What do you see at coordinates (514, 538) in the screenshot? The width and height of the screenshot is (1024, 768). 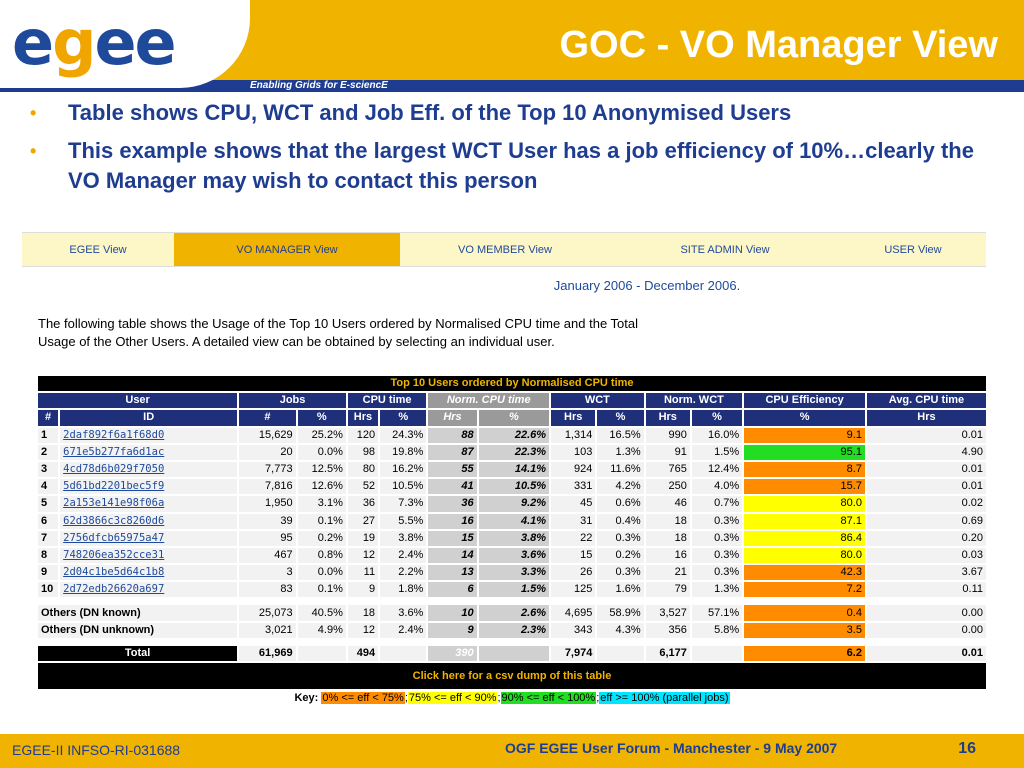 I see `cell-ncpu-pct: 3.8%` at bounding box center [514, 538].